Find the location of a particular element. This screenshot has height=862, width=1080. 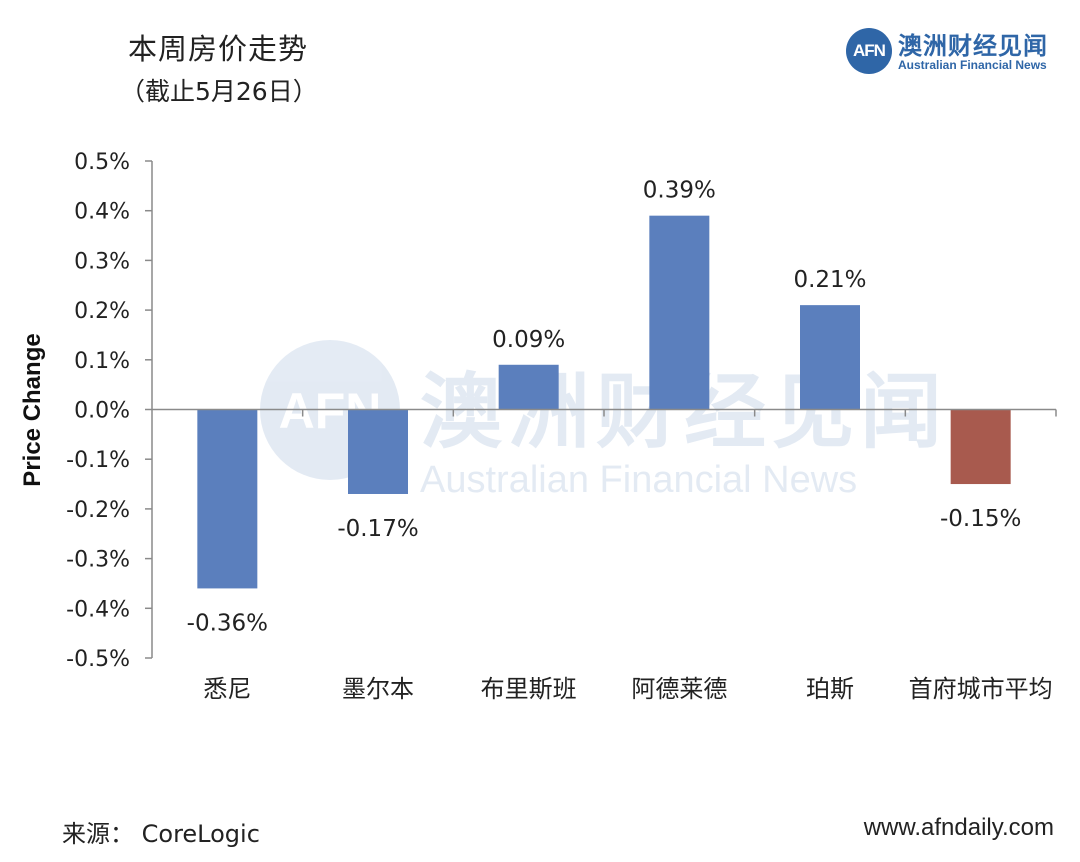

y-tick-label: -0.1% is located at coordinates (98, 460).